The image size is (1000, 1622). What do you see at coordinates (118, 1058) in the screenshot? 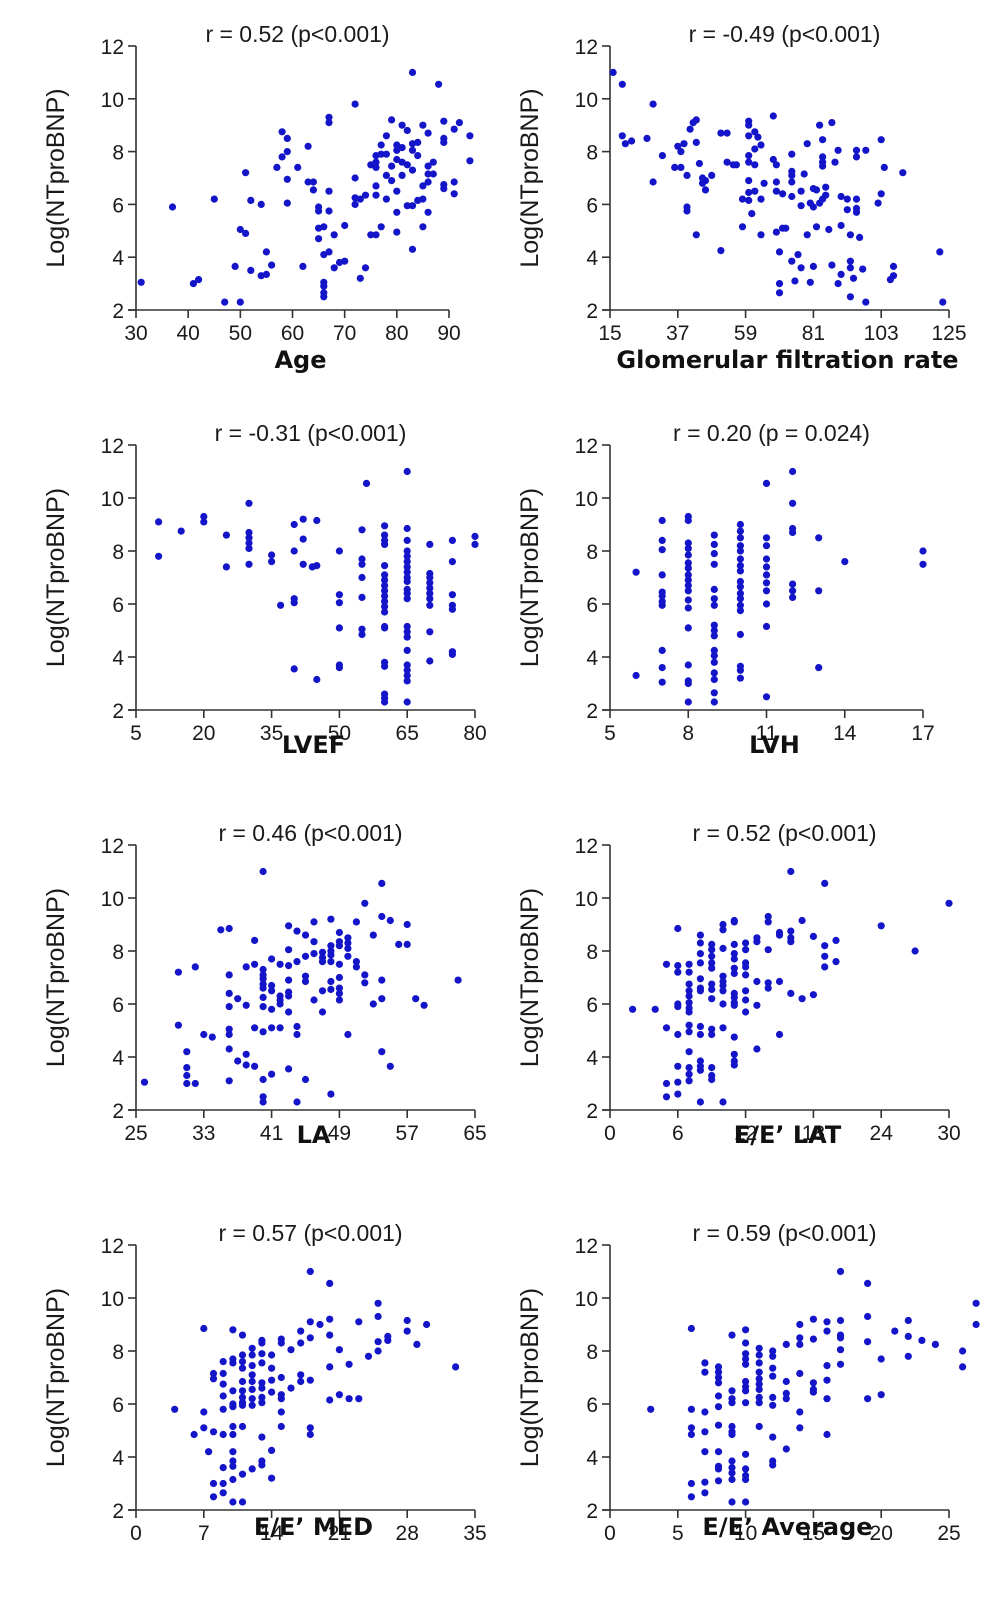
I see `y-tick-label: 4` at bounding box center [118, 1058].